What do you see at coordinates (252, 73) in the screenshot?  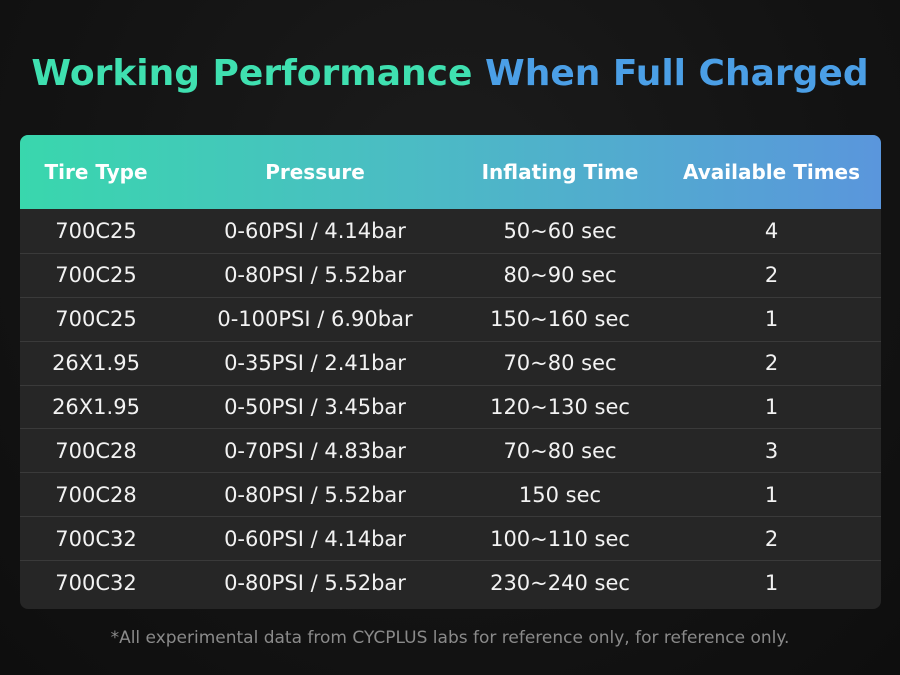 I see `title-part-working-performance: Working Performance` at bounding box center [252, 73].